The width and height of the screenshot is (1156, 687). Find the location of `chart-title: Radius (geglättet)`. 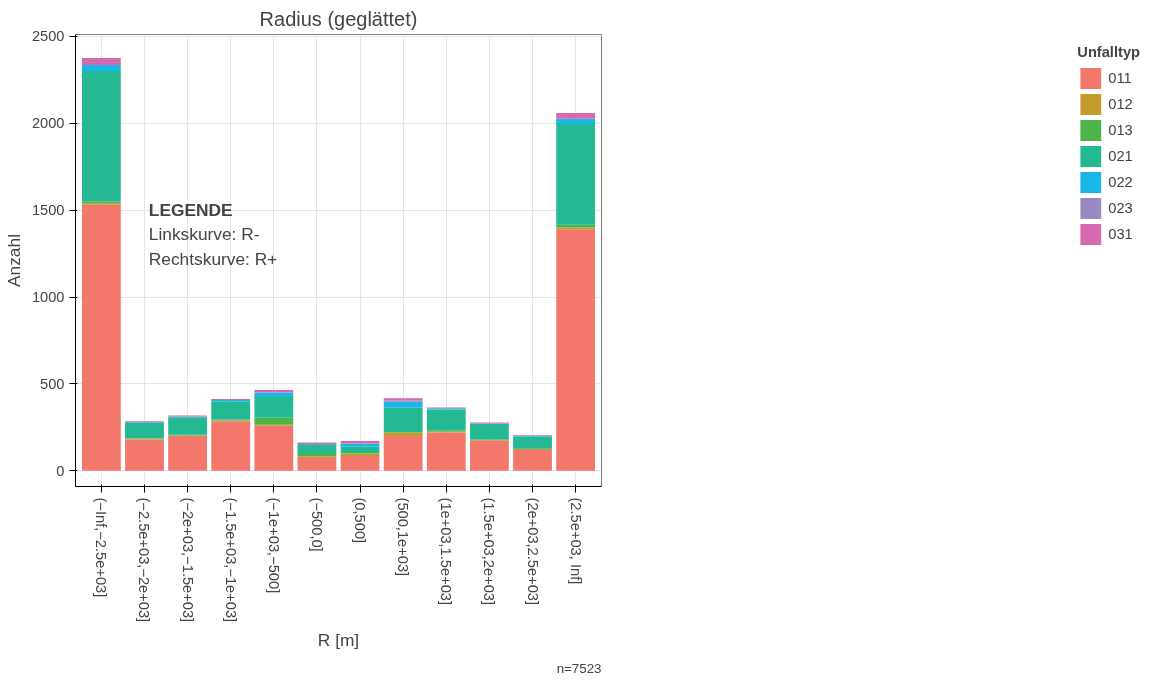

chart-title: Radius (geglättet) is located at coordinates (338, 18).